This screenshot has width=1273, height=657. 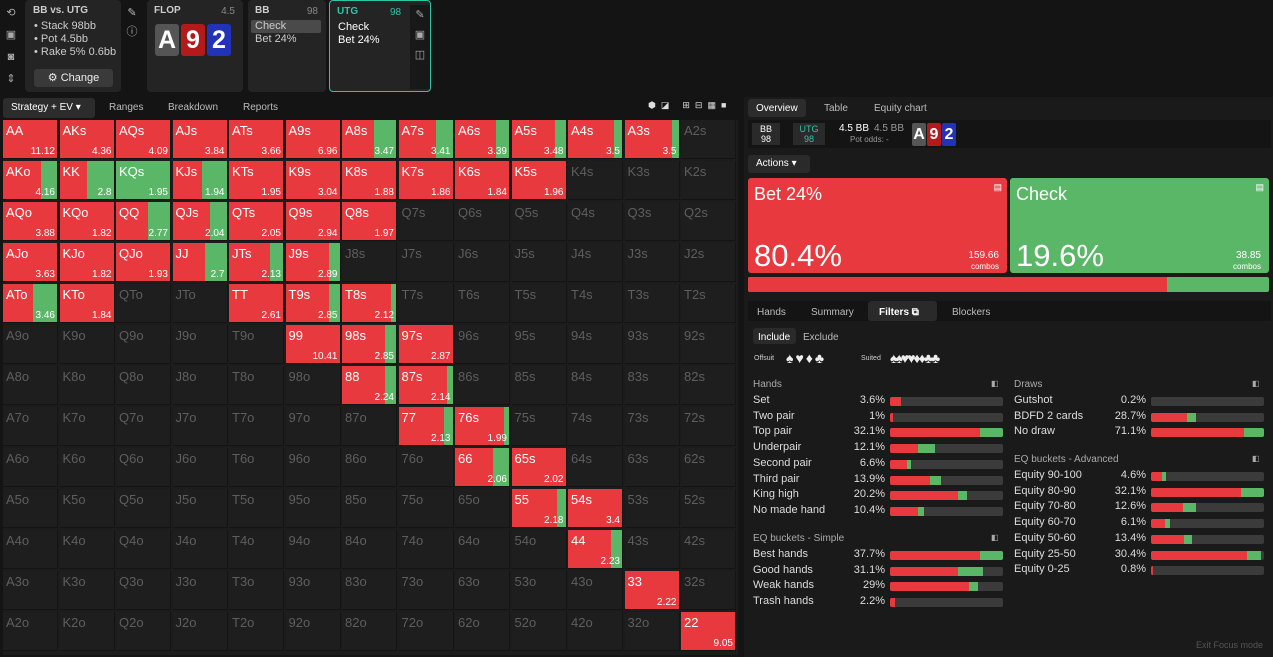 What do you see at coordinates (878, 571) in the screenshot?
I see `filter-row: Good hands 31.1%` at bounding box center [878, 571].